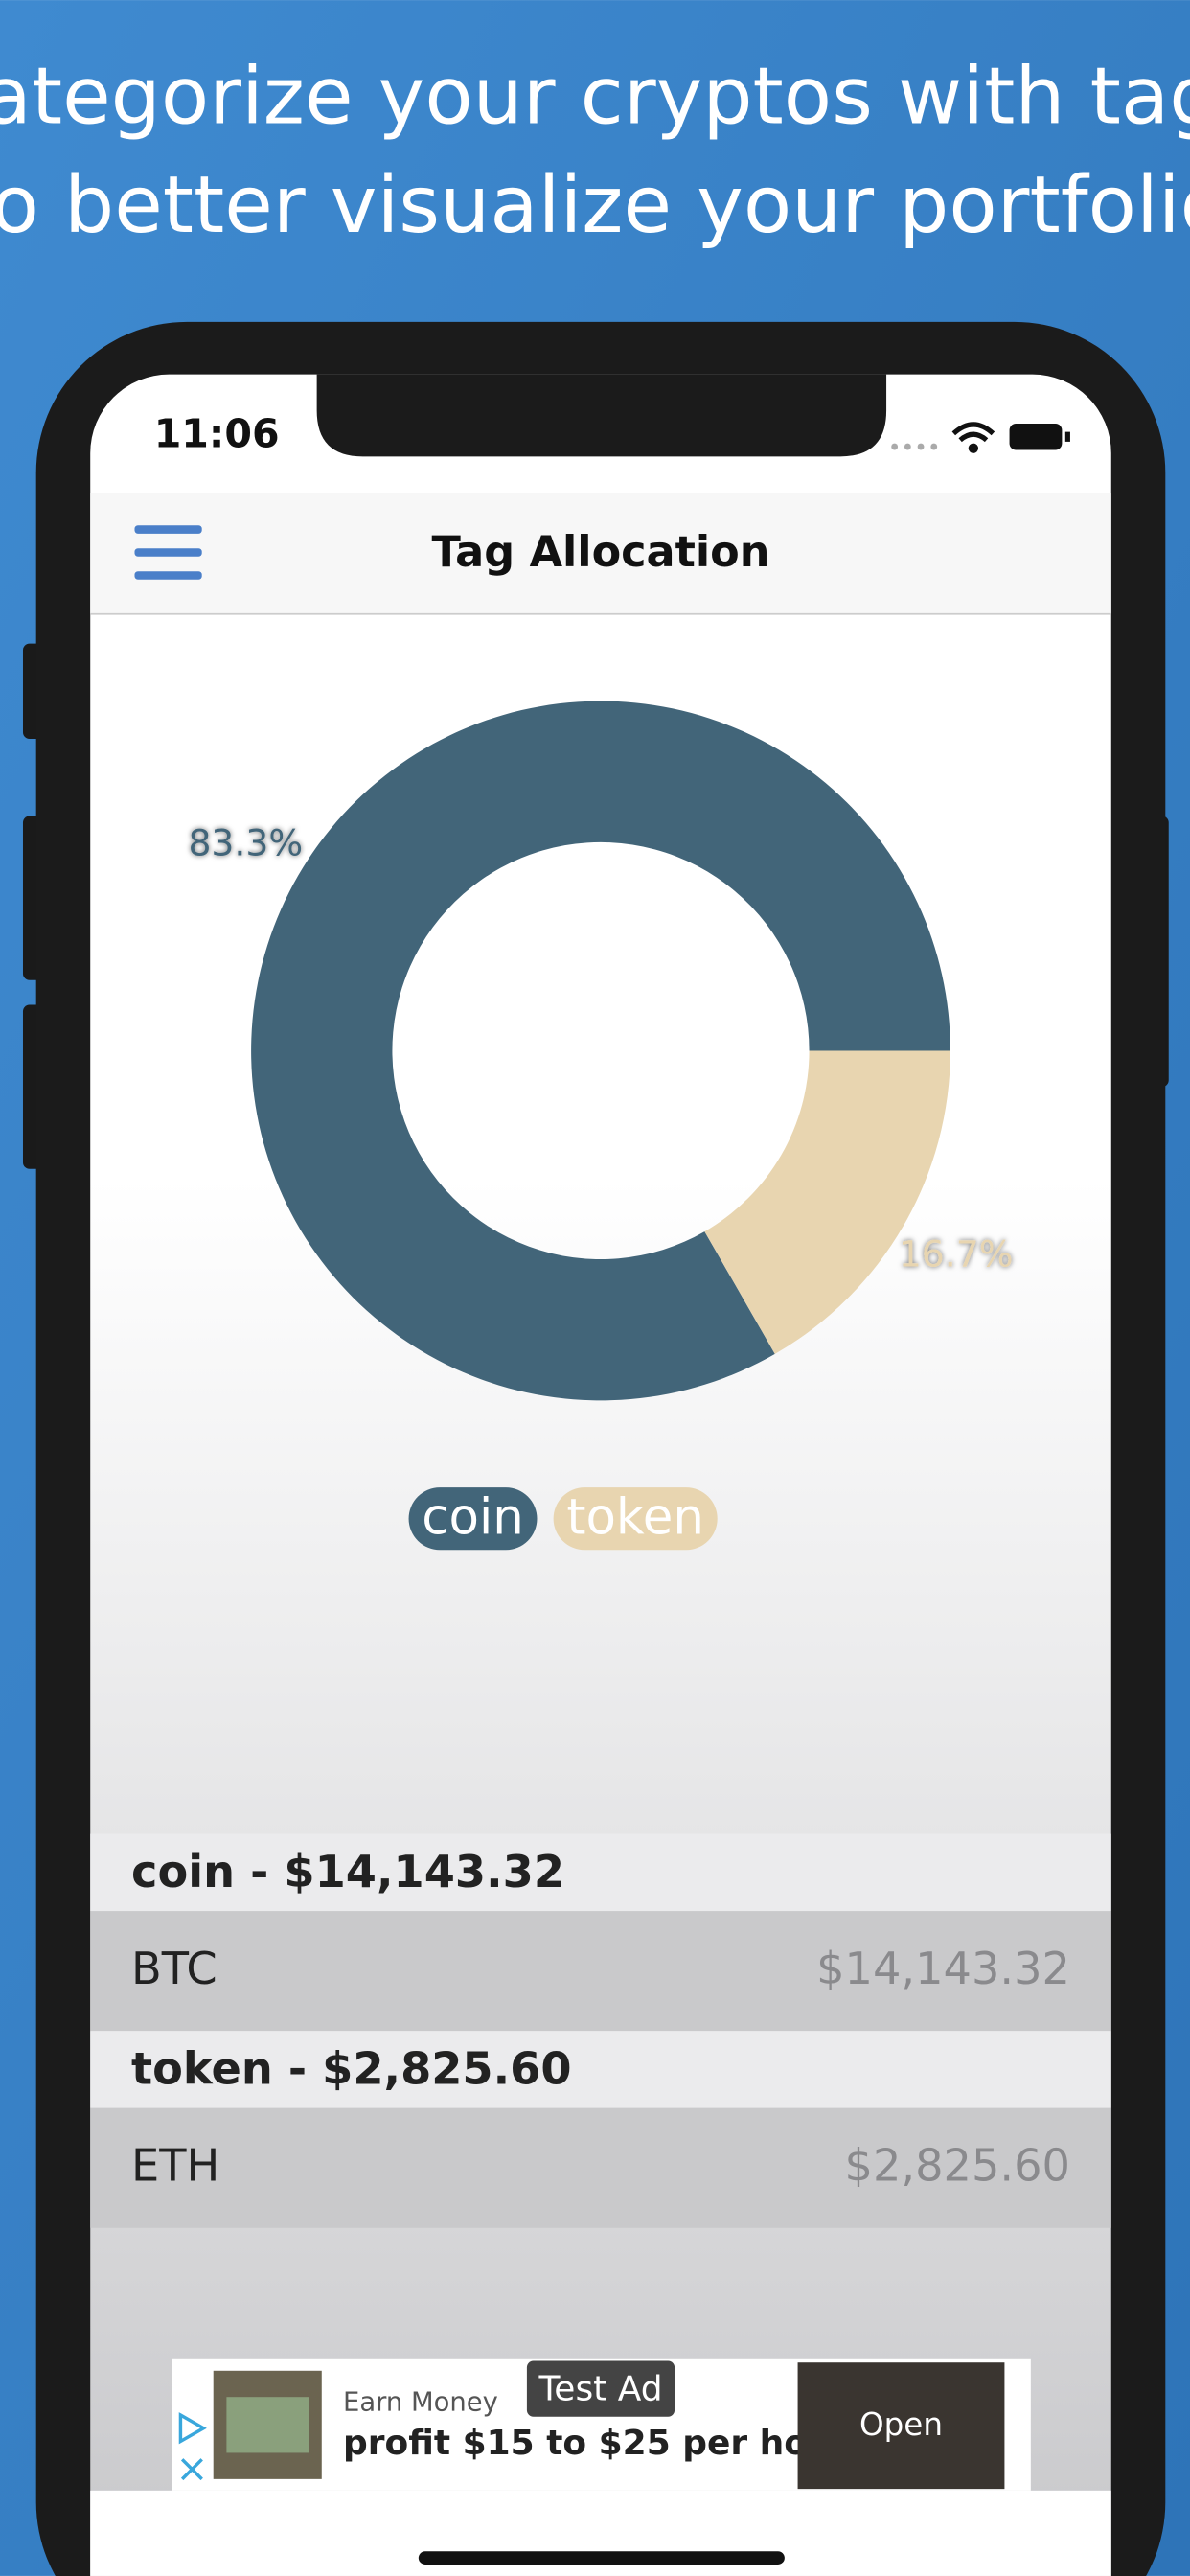 The height and width of the screenshot is (2576, 1190). I want to click on notch, so click(602, 415).